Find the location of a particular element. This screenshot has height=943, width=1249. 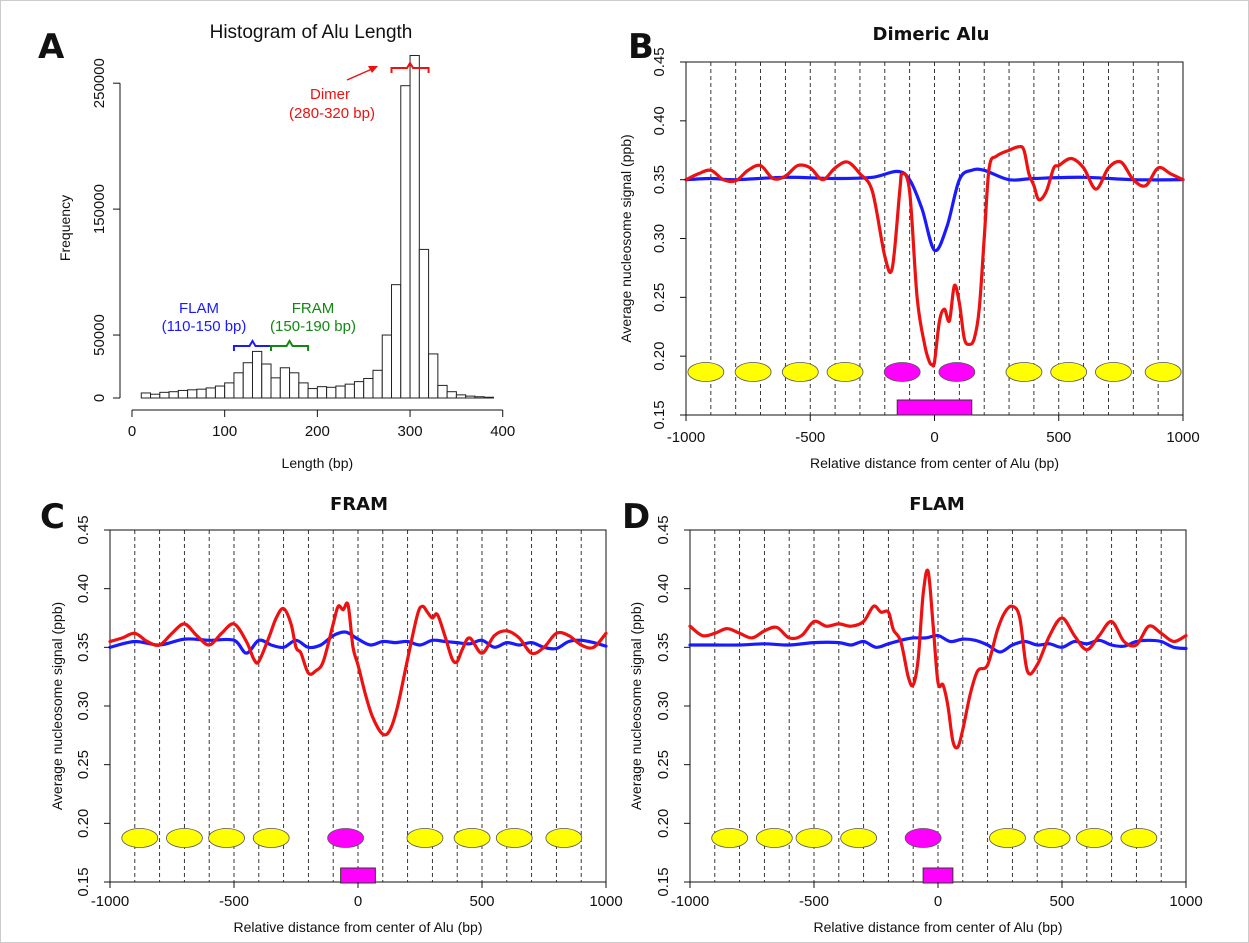

x-tick-label: 400 is located at coordinates (502, 431).